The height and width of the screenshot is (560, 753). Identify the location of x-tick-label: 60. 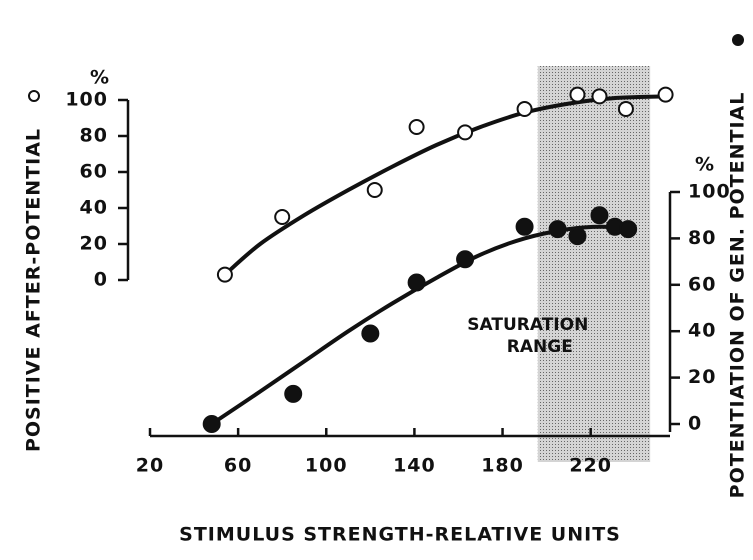
(238, 466).